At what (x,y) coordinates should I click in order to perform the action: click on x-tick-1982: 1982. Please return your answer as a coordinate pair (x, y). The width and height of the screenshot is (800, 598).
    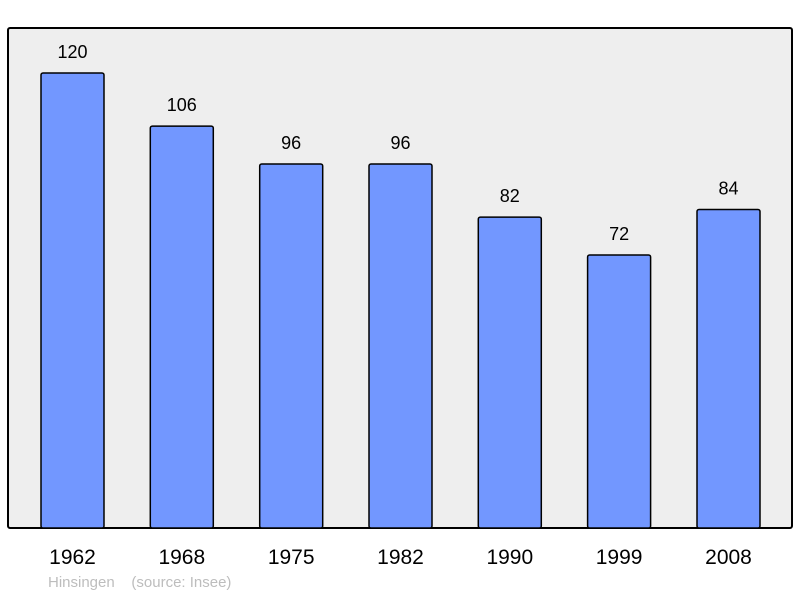
    Looking at the image, I should click on (400, 557).